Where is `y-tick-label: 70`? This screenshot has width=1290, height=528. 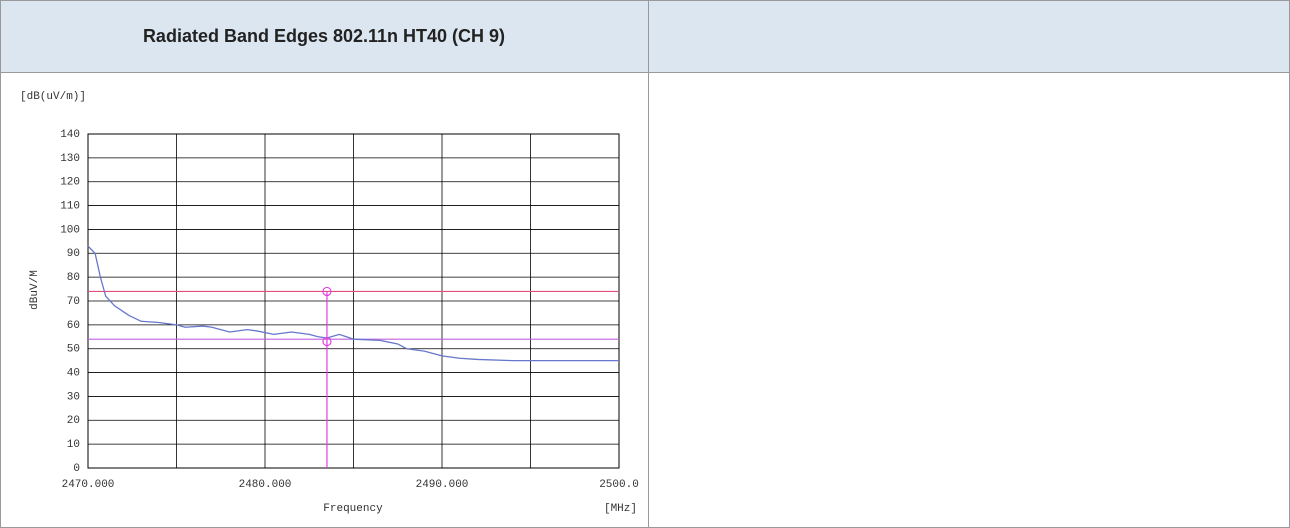 y-tick-label: 70 is located at coordinates (73, 302).